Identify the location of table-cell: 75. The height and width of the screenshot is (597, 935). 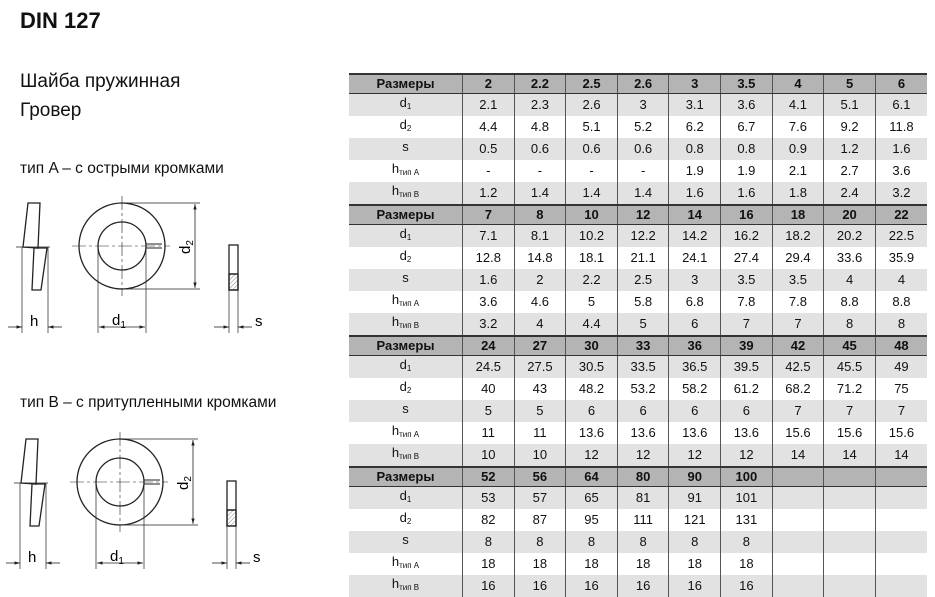
(900, 389).